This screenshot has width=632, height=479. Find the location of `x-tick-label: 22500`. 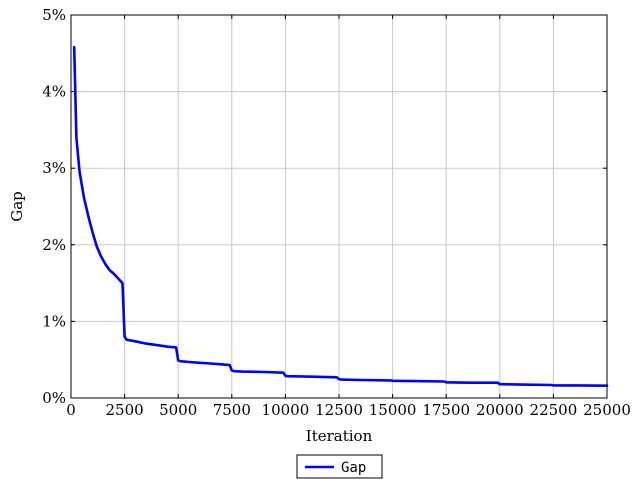

x-tick-label: 22500 is located at coordinates (554, 410).